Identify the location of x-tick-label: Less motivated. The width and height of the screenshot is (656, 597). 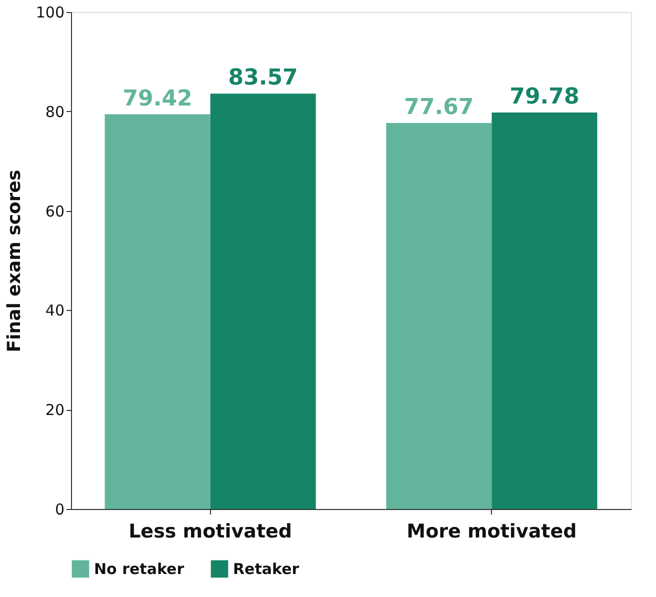
(210, 531).